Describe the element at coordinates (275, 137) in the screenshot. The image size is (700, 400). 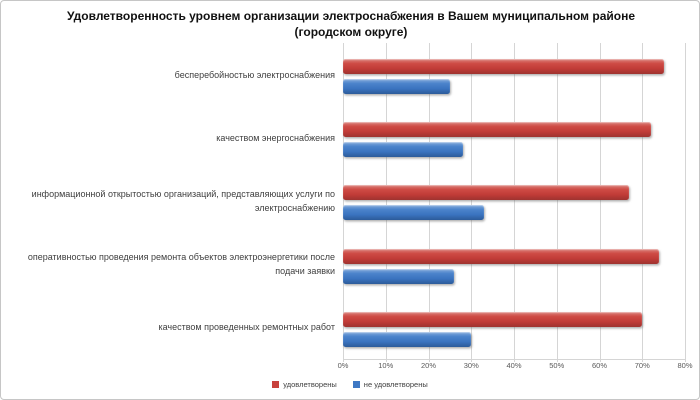
I see `category-label: качеством энергоснабжения` at that location.